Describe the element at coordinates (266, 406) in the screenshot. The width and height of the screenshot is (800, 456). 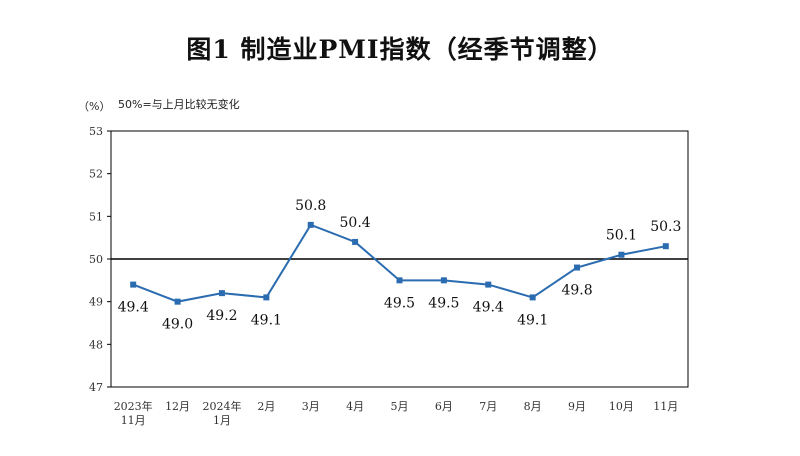
I see `x-tick-label: 2月` at that location.